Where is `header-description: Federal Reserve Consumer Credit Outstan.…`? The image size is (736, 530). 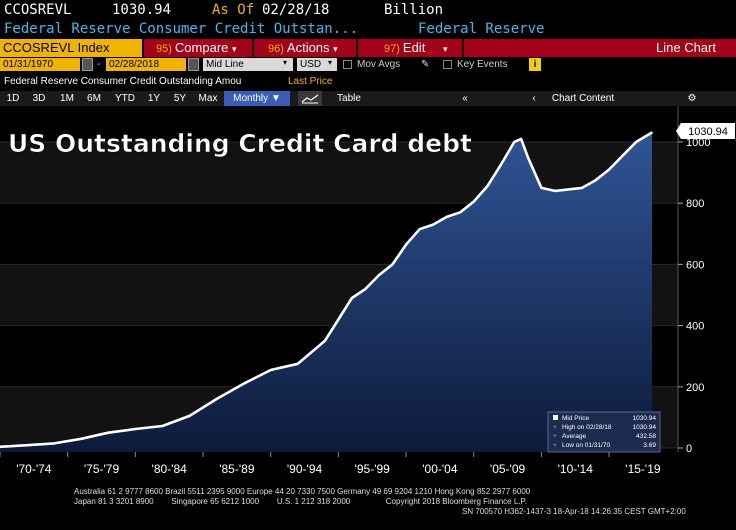
header-description: Federal Reserve Consumer Credit Outstan.… is located at coordinates (181, 29).